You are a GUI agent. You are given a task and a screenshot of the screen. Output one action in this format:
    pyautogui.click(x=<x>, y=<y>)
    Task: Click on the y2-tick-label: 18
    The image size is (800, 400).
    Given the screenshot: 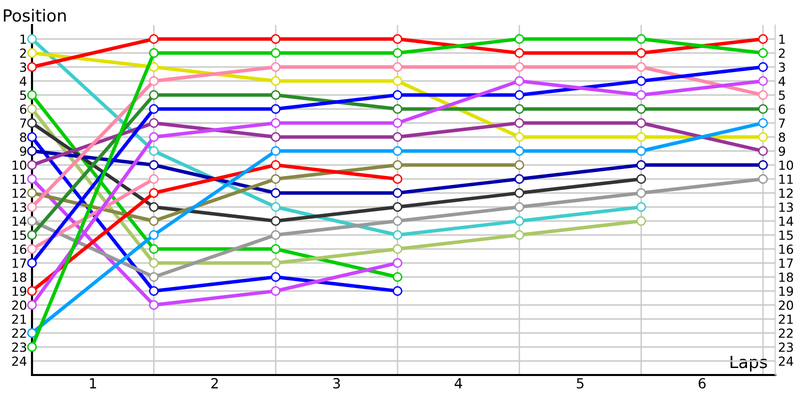 What is the action you would take?
    pyautogui.click(x=786, y=277)
    